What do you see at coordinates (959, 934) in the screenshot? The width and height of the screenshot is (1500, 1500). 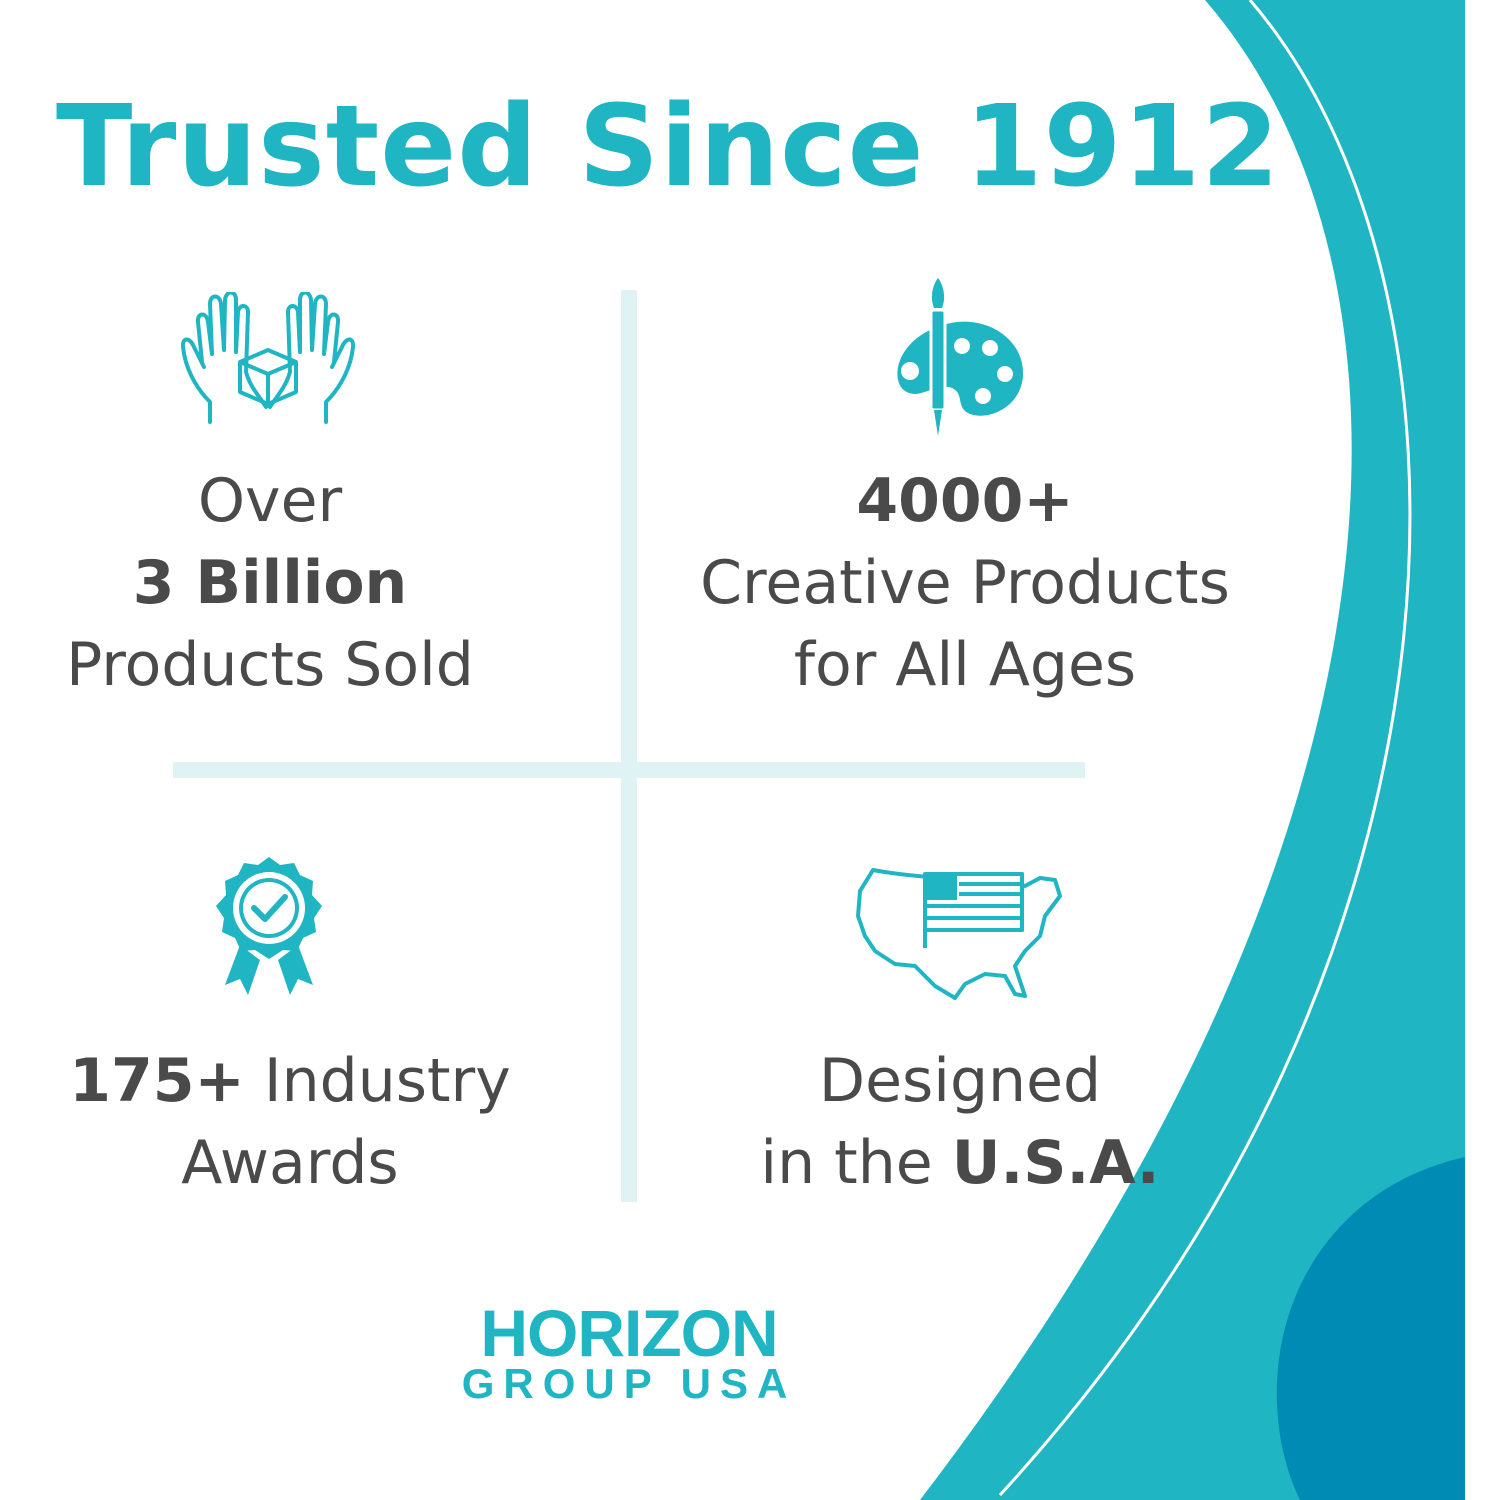 I see `usa-map-flag-icon` at bounding box center [959, 934].